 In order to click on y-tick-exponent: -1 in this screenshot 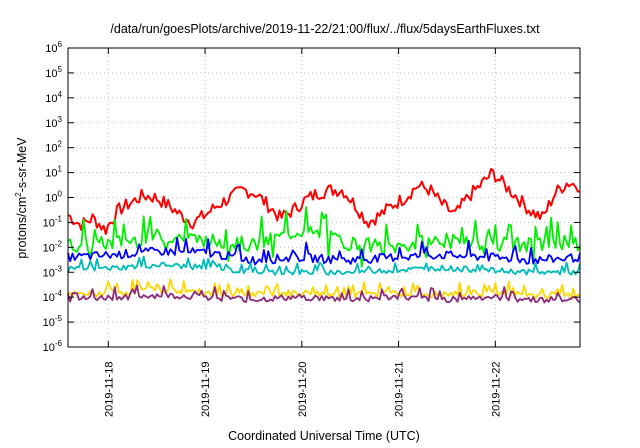, I will do `click(59, 218)`.